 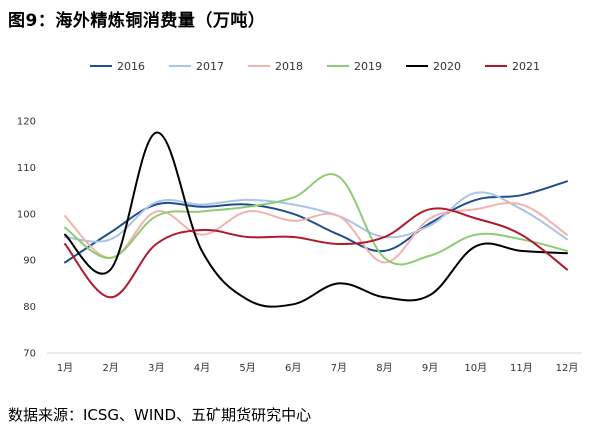 I want to click on legend-label-2021: 2021, so click(x=526, y=66).